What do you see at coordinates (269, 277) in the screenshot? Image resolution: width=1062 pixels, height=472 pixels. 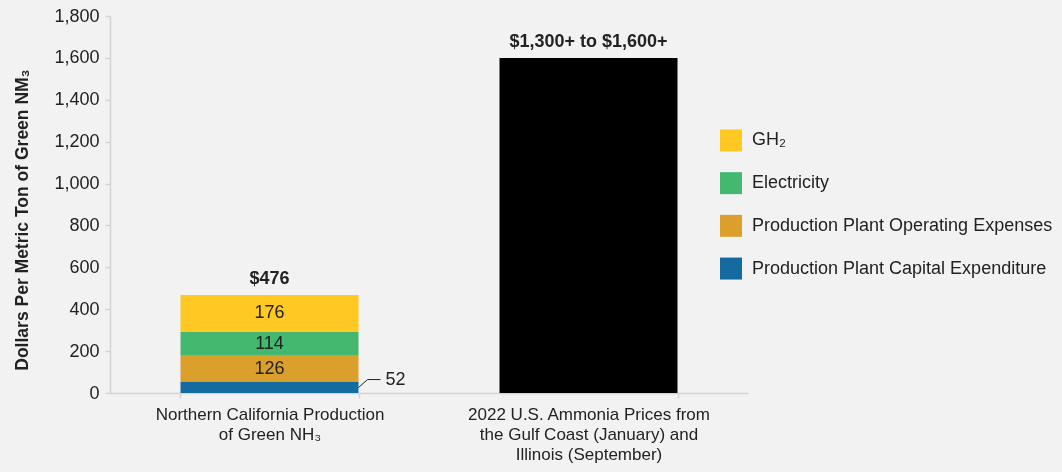 I see `annotation: $476` at bounding box center [269, 277].